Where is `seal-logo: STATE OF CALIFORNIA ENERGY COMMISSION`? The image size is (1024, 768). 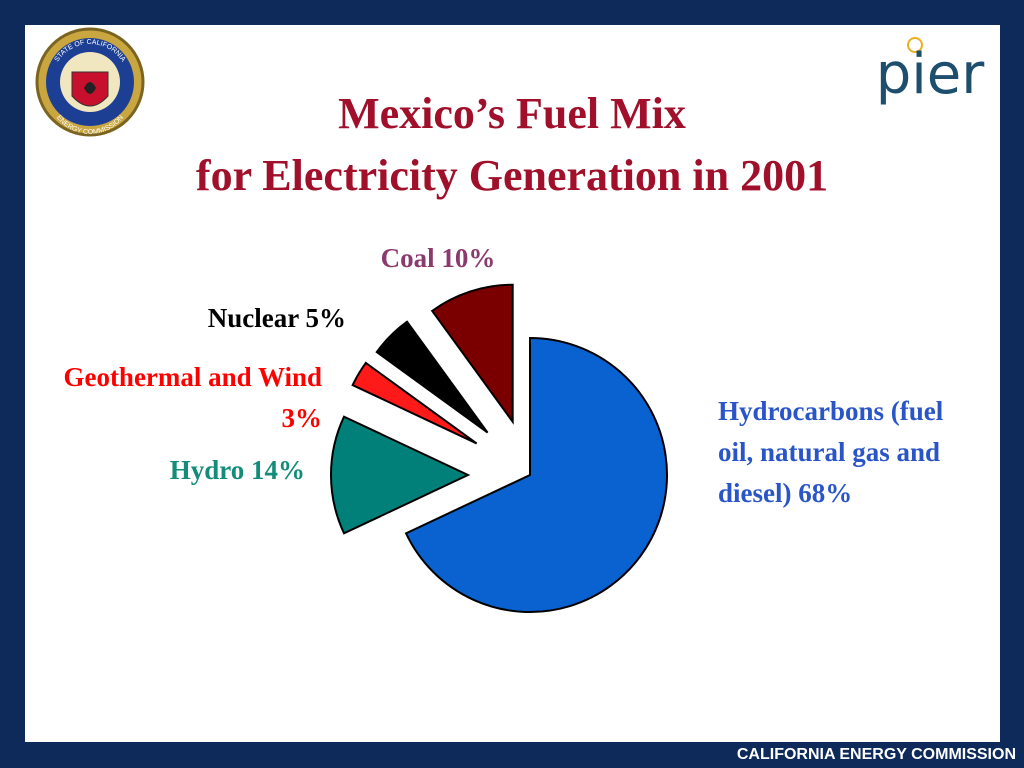 seal-logo: STATE OF CALIFORNIA ENERGY COMMISSION is located at coordinates (90, 82).